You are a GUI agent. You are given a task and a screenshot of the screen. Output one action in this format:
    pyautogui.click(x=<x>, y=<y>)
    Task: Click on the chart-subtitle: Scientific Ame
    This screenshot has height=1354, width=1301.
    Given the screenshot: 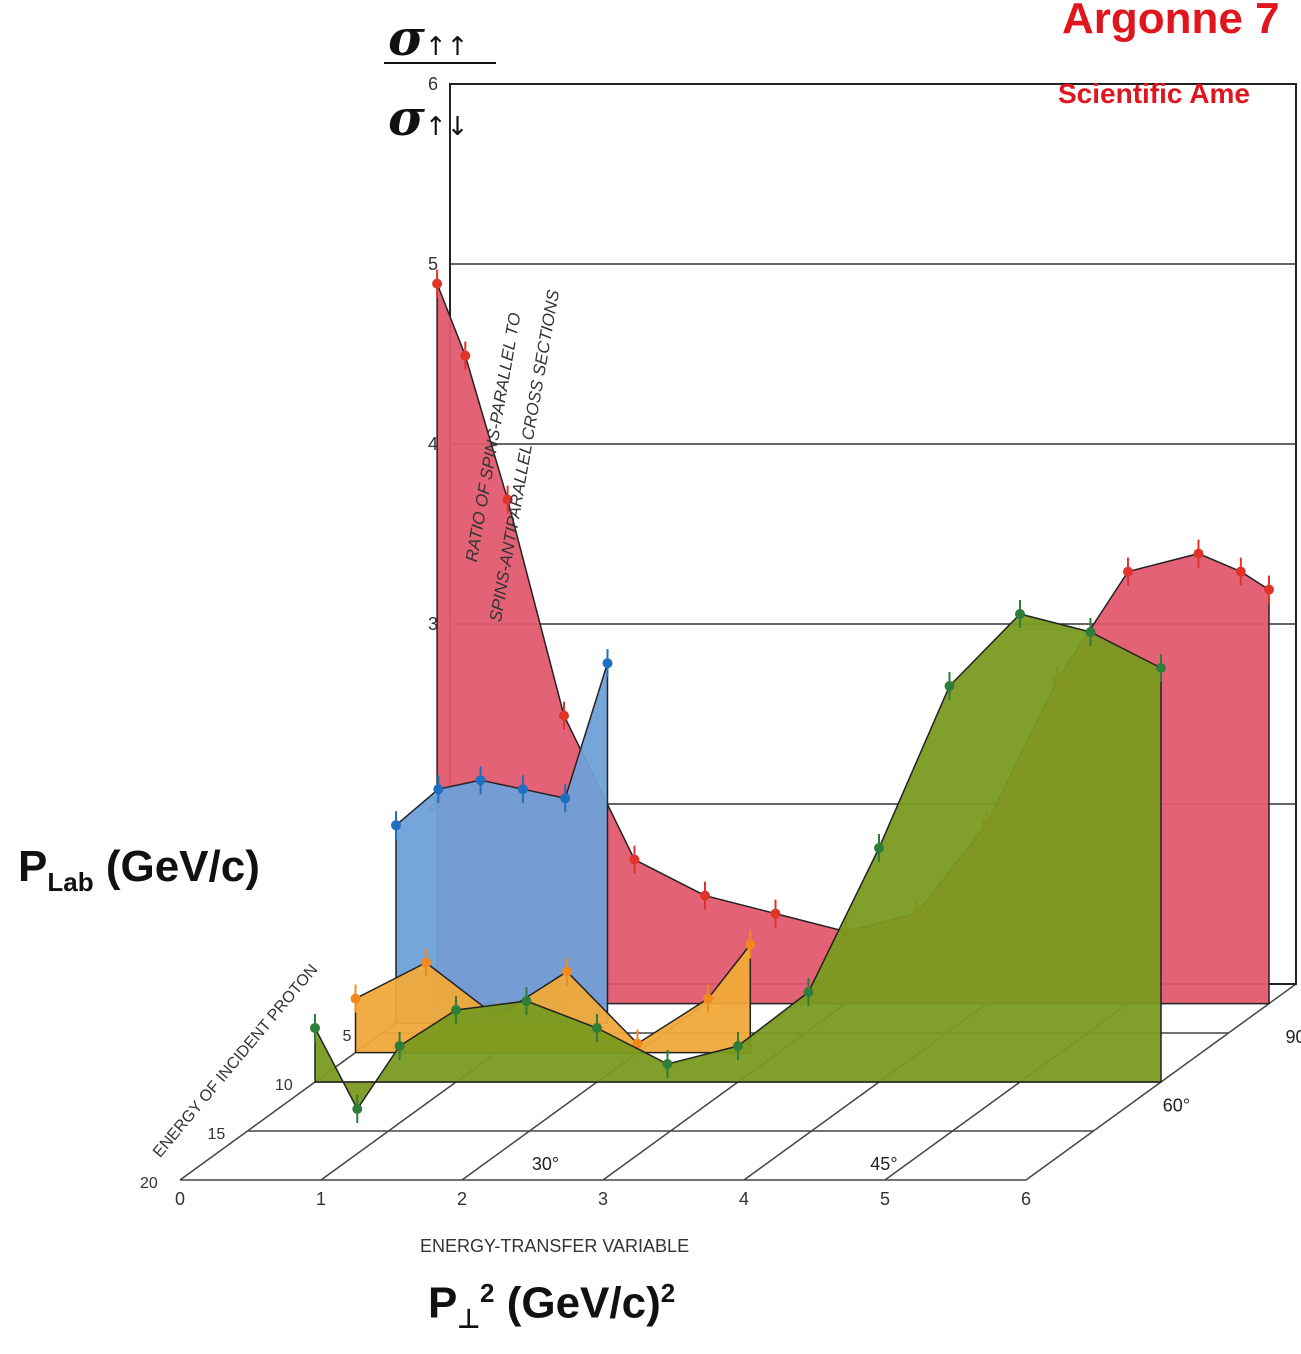 What is the action you would take?
    pyautogui.click(x=1154, y=94)
    